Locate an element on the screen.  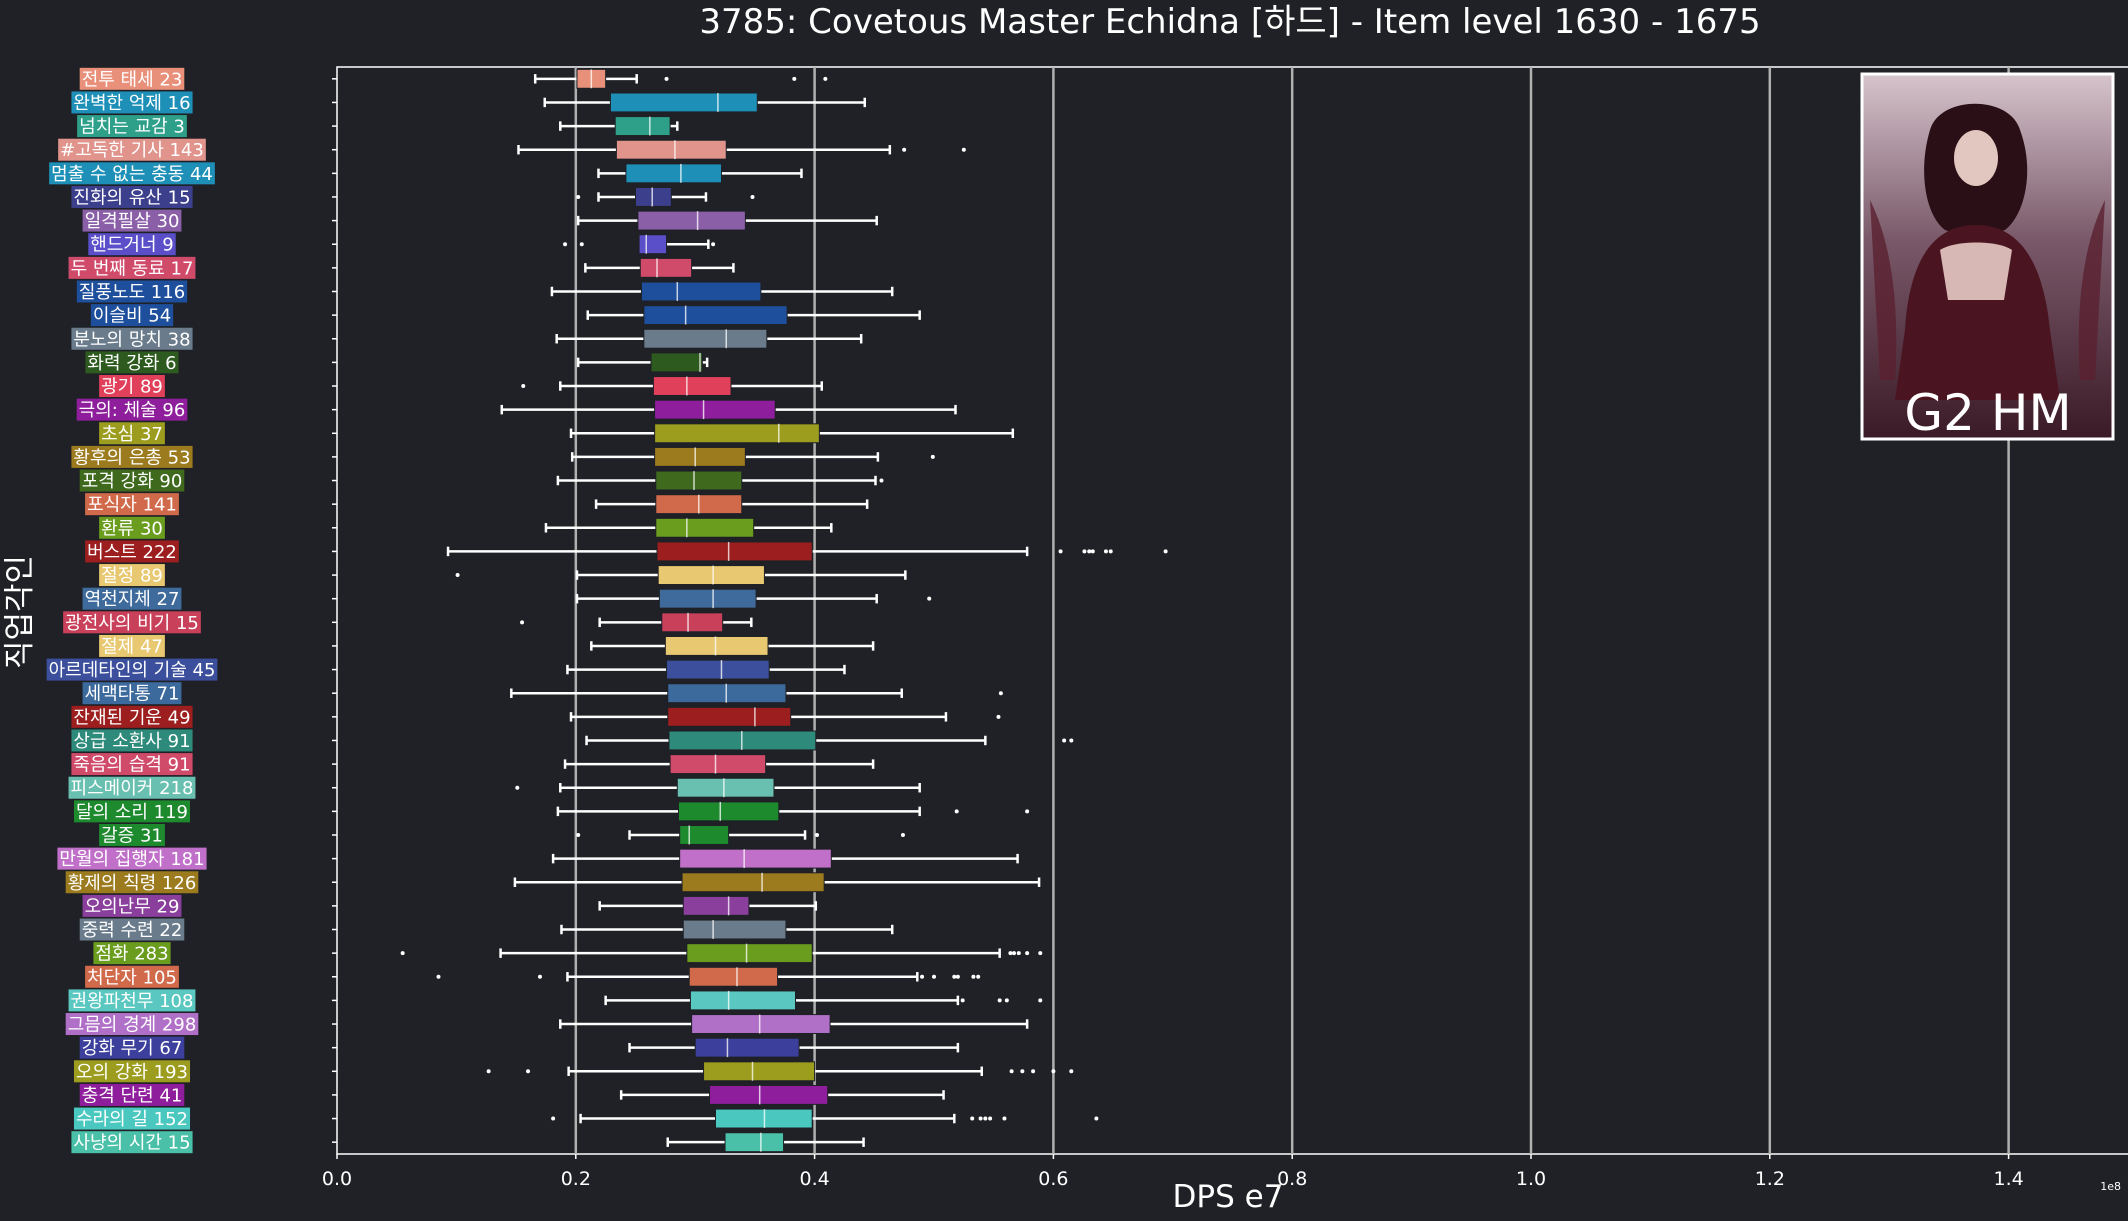
category-label: 권왕파천무 108 is located at coordinates (132, 1001).